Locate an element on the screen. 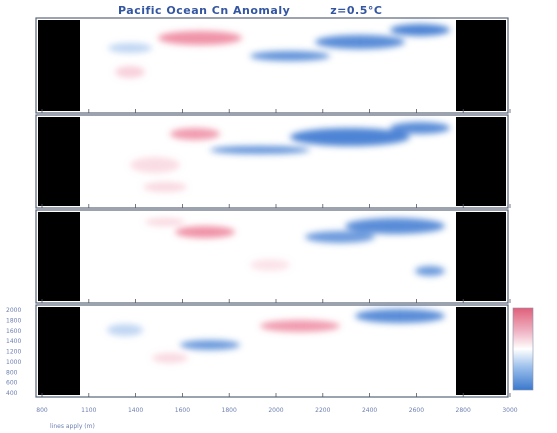  x-tick-label: 1400 is located at coordinates (135, 410).